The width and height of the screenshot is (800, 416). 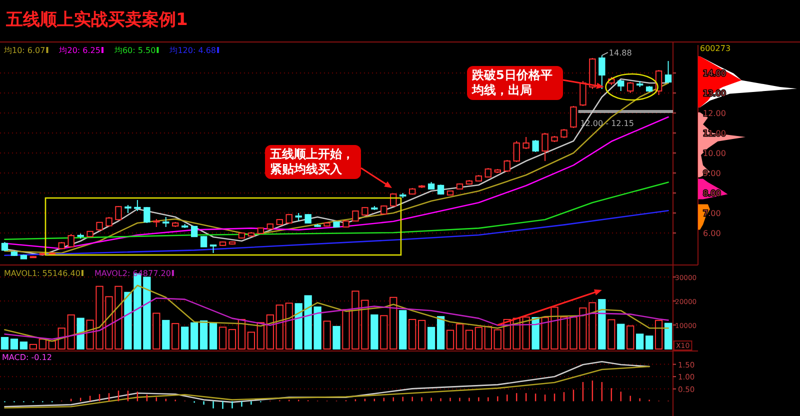 I want to click on chart-title: 五线顺上实战买卖案例1, so click(x=96, y=19).